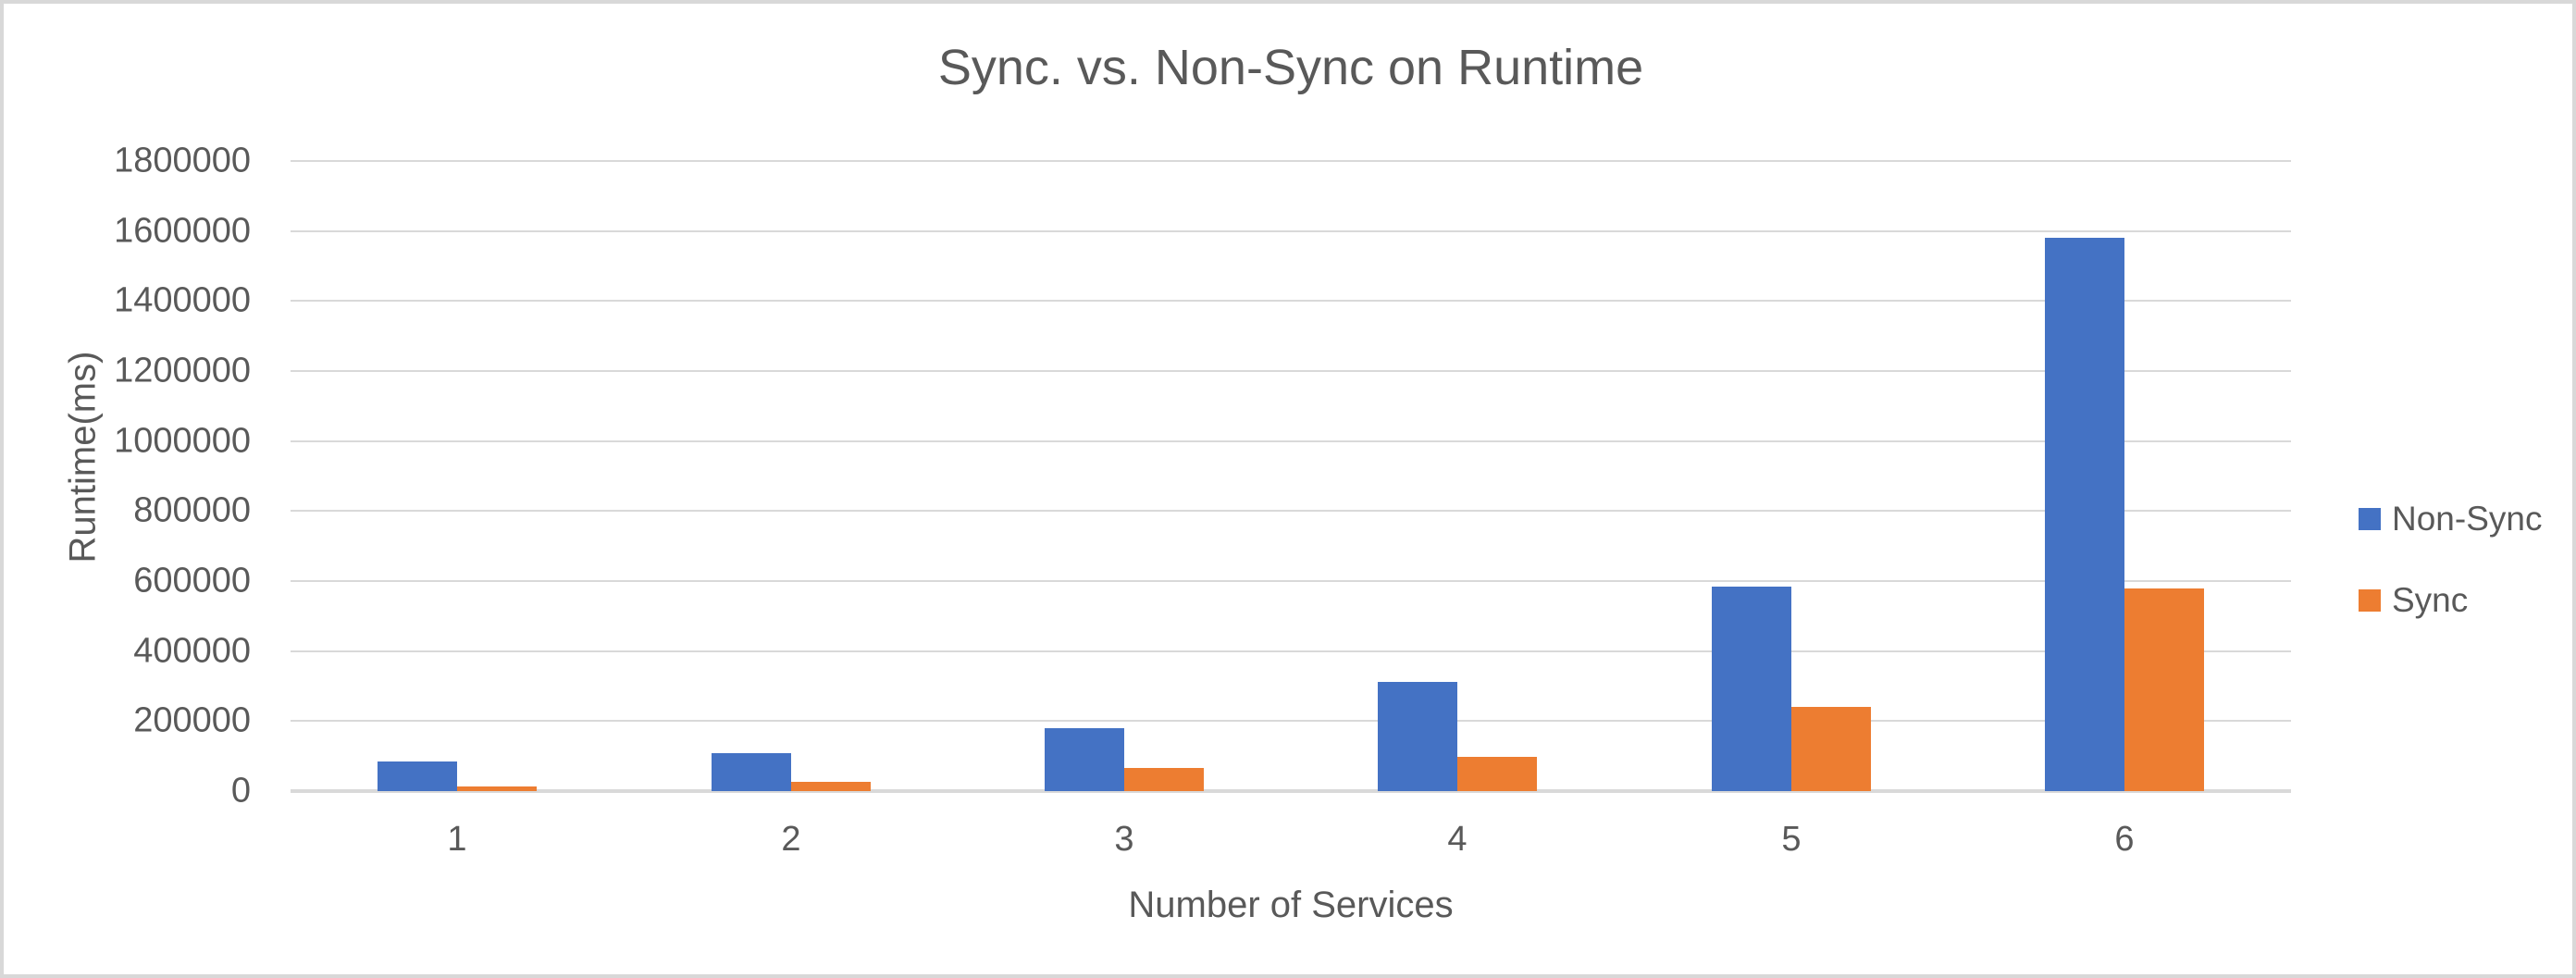 The height and width of the screenshot is (978, 2576). Describe the element at coordinates (182, 370) in the screenshot. I see `y-tick-label: 1200000` at that location.